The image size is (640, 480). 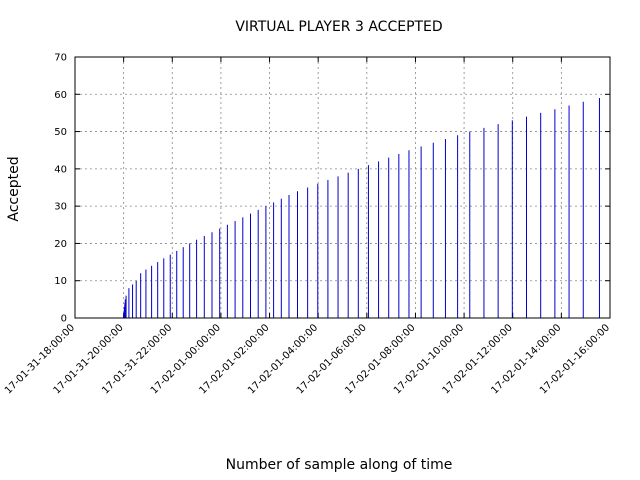 I want to click on chart-title: VIRTUAL PLAYER 3 ACCEPTED, so click(x=338, y=27).